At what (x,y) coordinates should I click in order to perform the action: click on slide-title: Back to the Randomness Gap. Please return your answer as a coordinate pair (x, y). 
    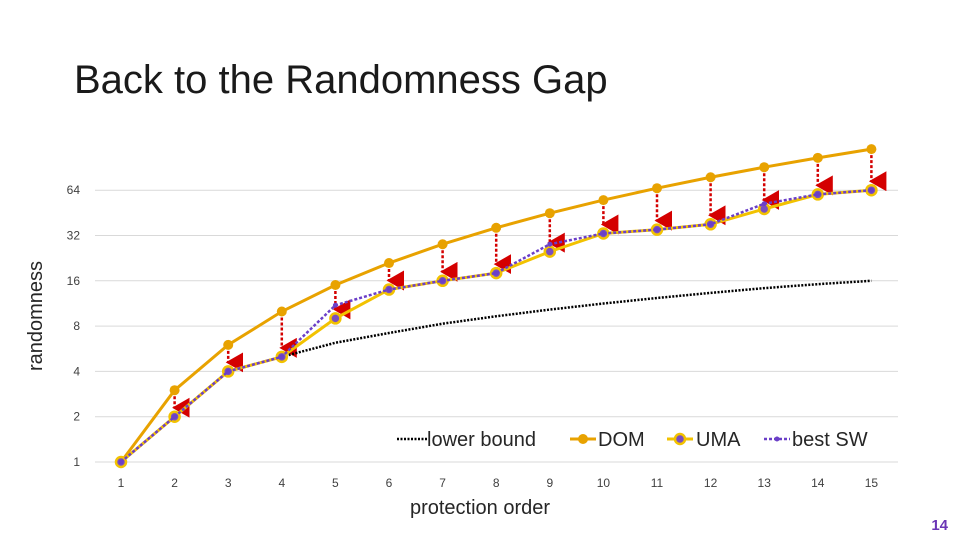
    Looking at the image, I should click on (341, 80).